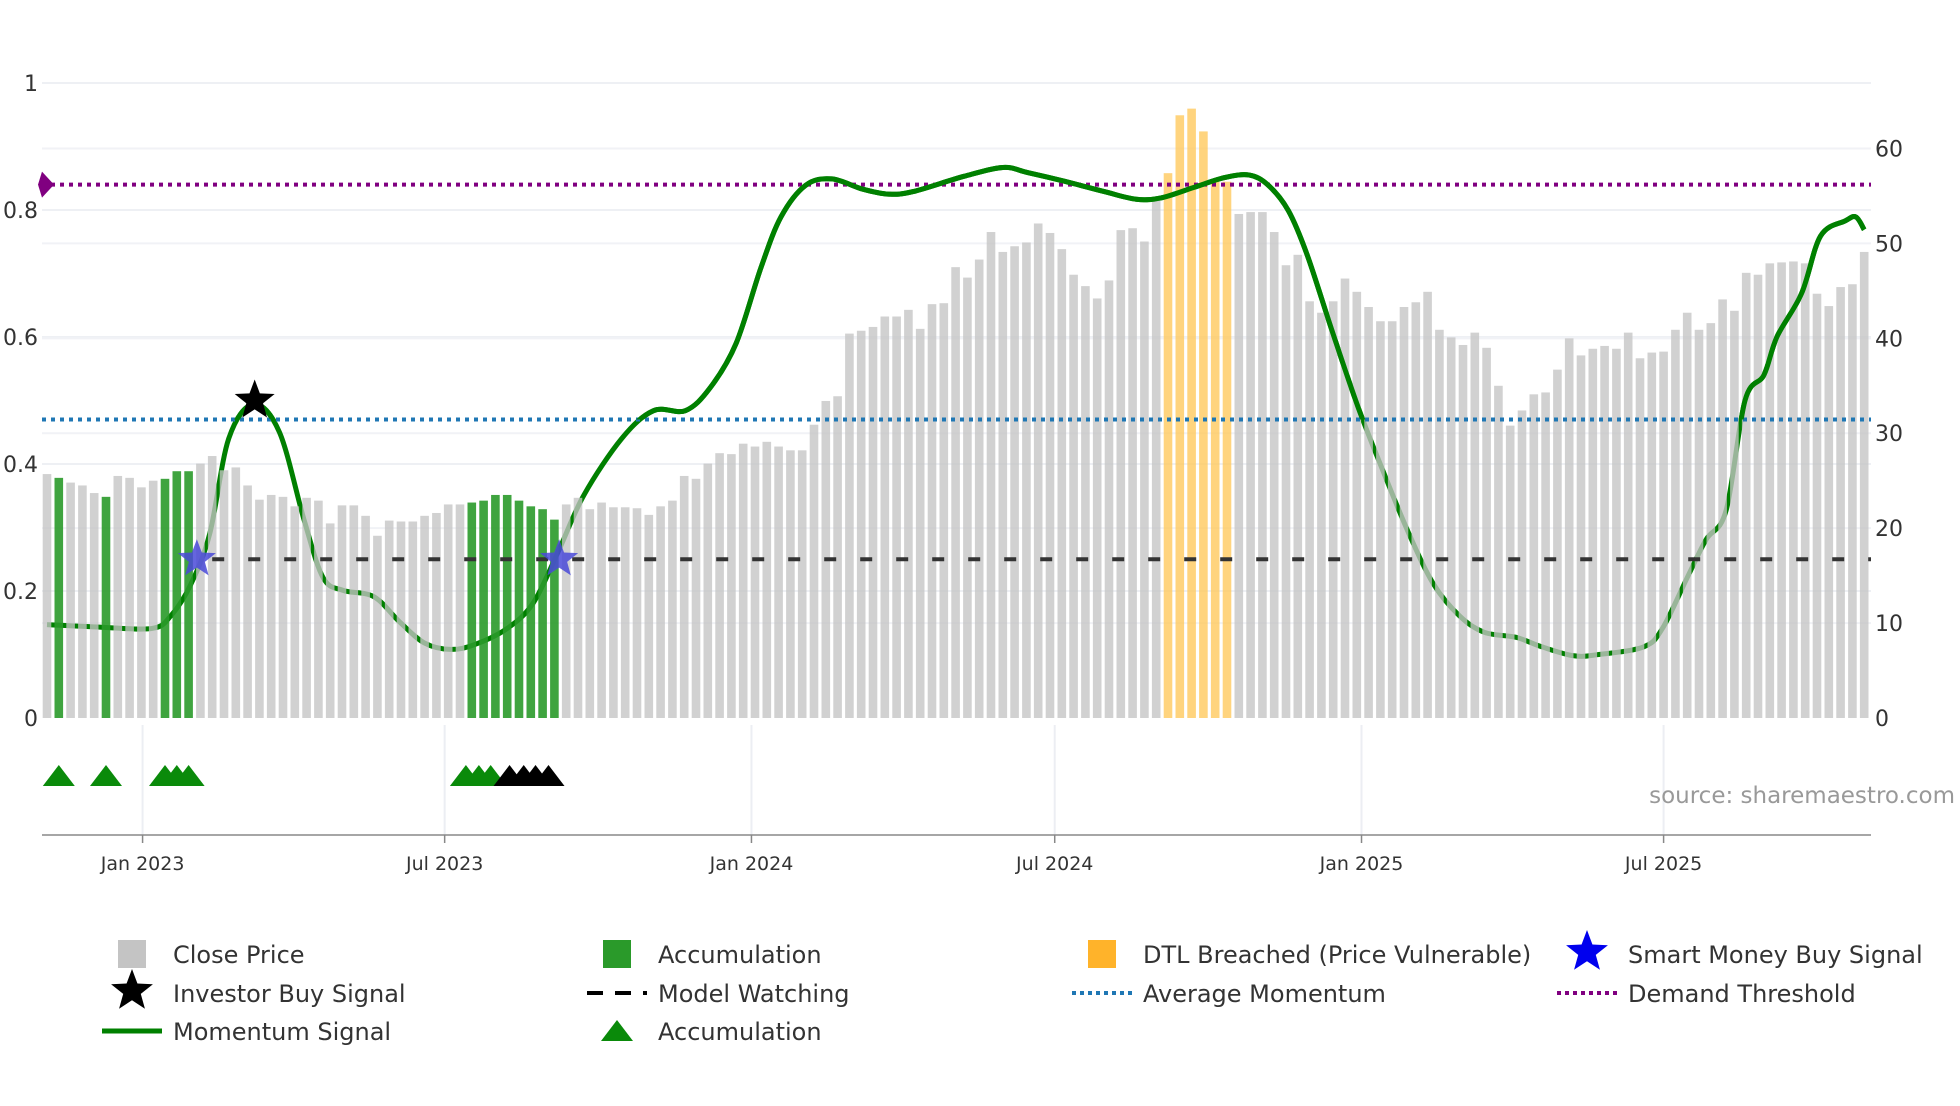 The height and width of the screenshot is (1106, 1960). Describe the element at coordinates (1337, 955) in the screenshot. I see `legend-label: DTL Breached (Price Vulnerable)` at that location.